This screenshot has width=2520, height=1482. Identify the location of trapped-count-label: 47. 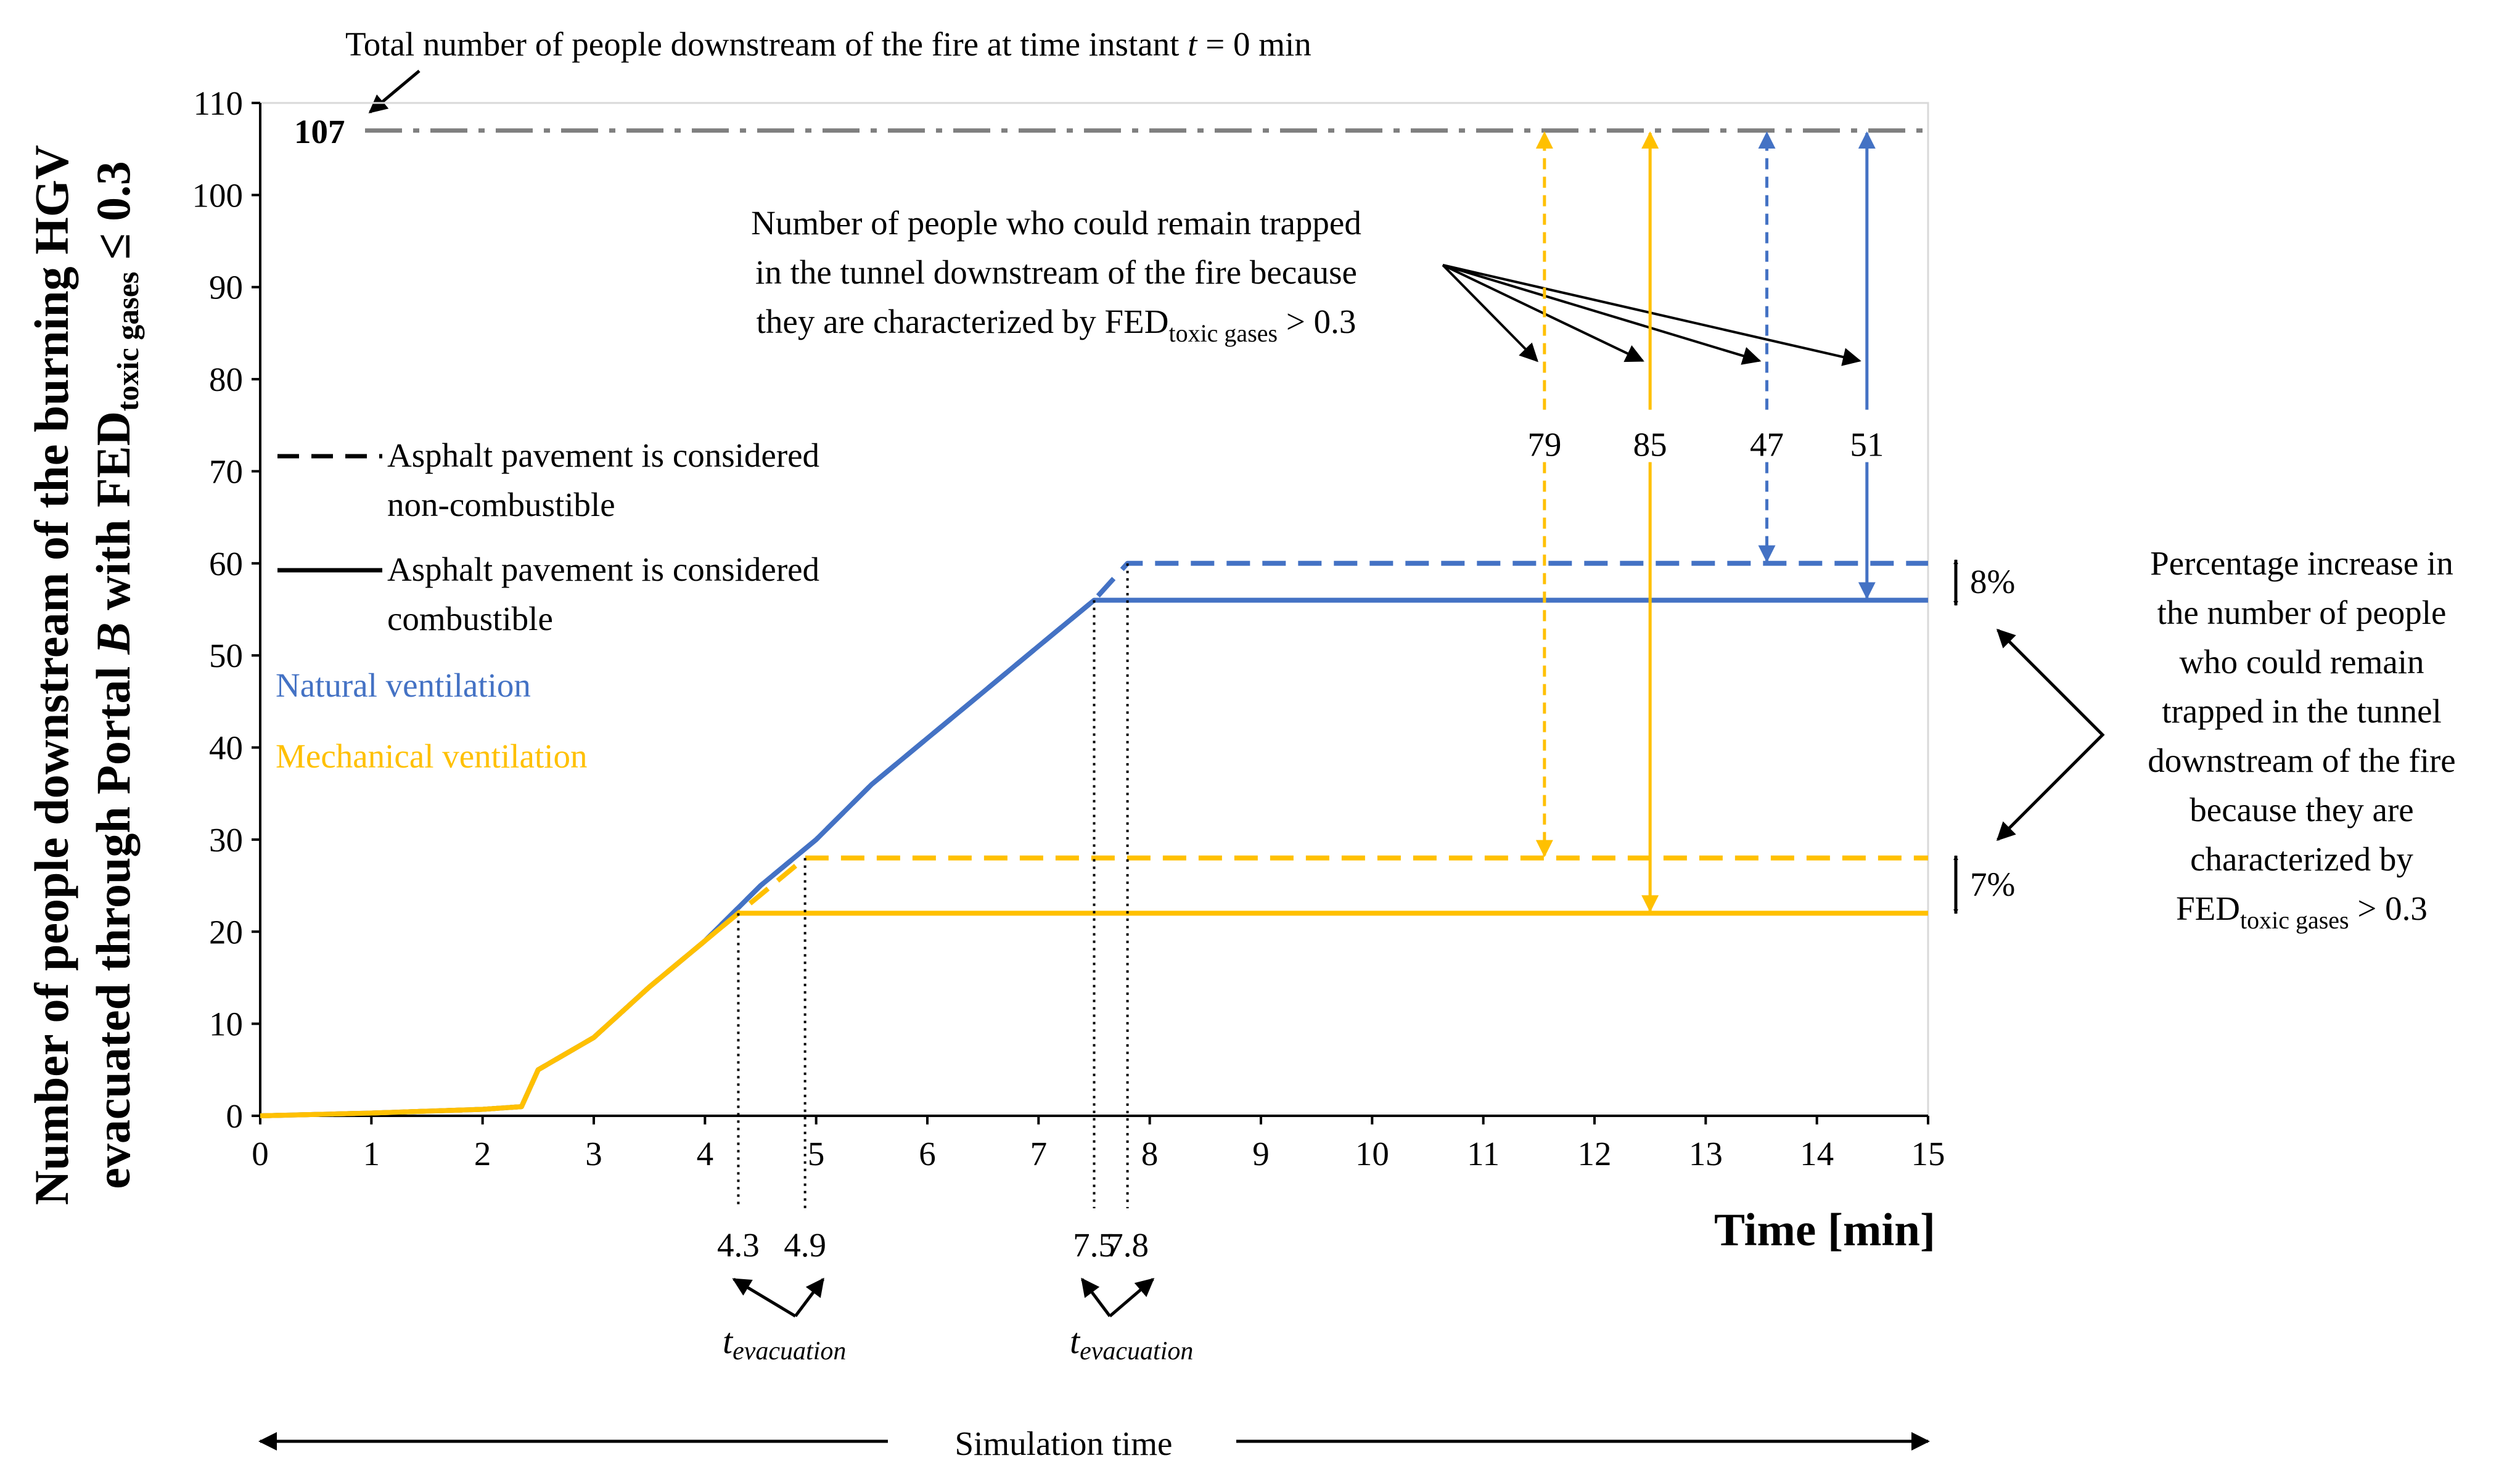
(1767, 445).